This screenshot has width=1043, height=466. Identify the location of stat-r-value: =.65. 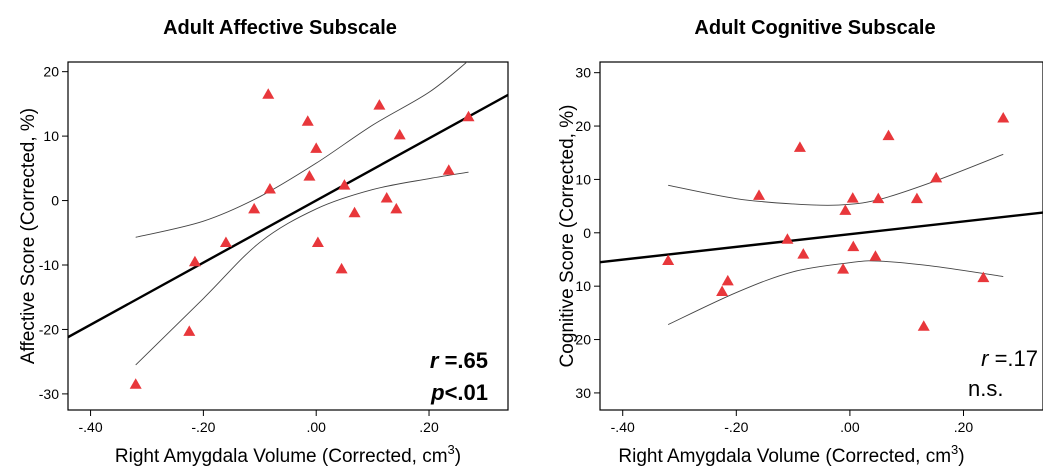
(463, 360).